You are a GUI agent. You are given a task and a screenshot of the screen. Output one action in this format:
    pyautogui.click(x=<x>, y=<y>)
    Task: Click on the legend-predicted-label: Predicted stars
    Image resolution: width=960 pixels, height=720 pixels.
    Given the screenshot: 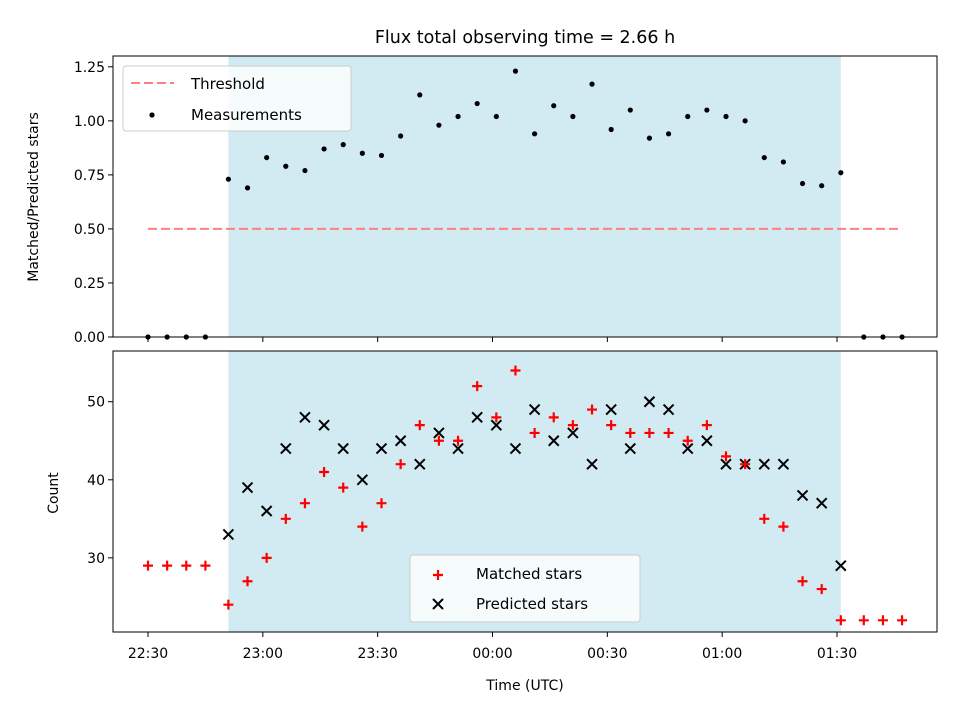 What is the action you would take?
    pyautogui.click(x=532, y=604)
    